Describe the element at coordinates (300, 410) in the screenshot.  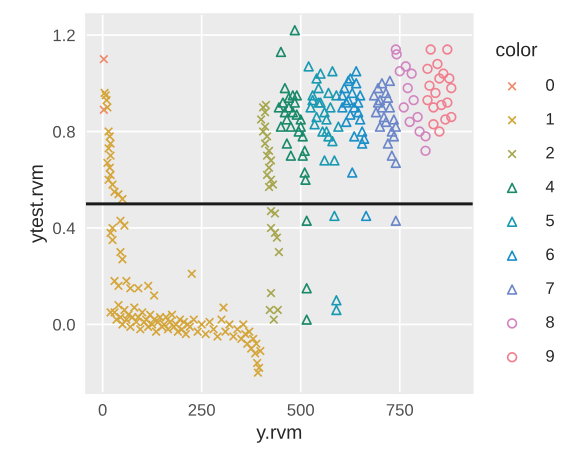
I see `x-tick-label: 500` at that location.